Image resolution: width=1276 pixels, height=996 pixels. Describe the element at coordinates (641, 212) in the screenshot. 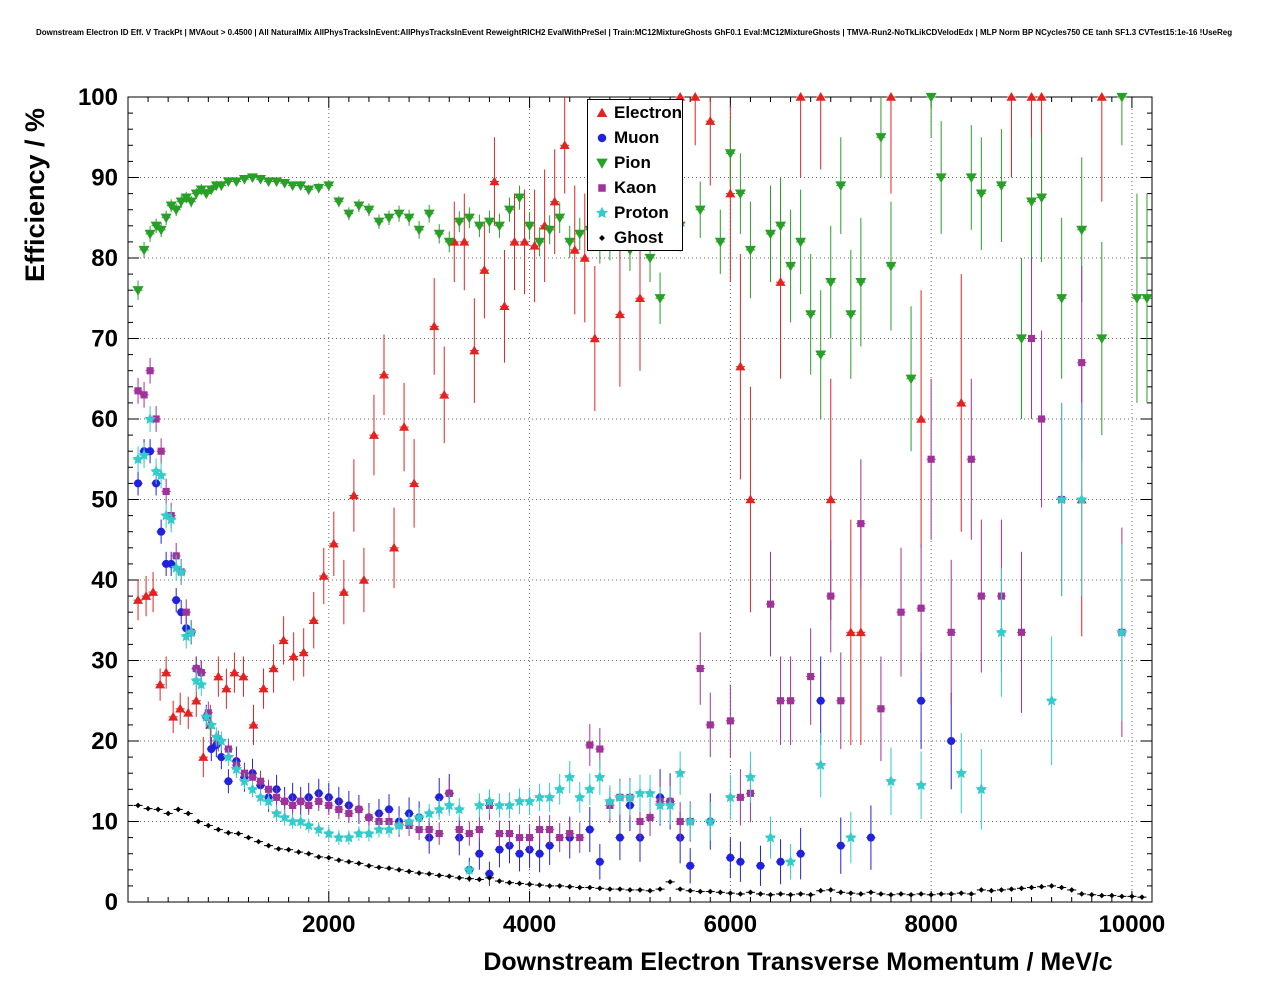

I see `legend-label-proton: Proton` at that location.